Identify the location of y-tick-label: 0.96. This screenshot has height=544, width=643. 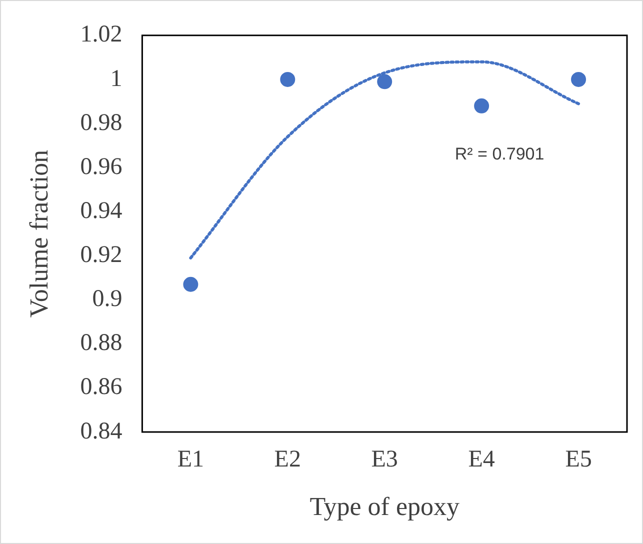
(101, 167).